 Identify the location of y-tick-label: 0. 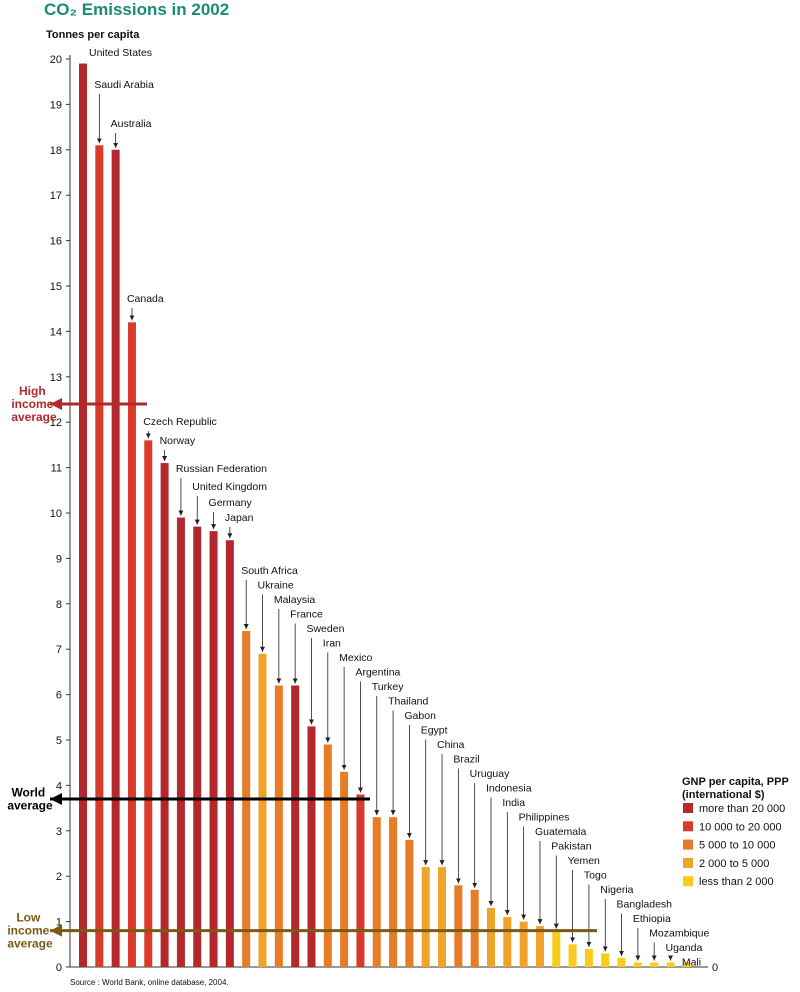
(59, 968).